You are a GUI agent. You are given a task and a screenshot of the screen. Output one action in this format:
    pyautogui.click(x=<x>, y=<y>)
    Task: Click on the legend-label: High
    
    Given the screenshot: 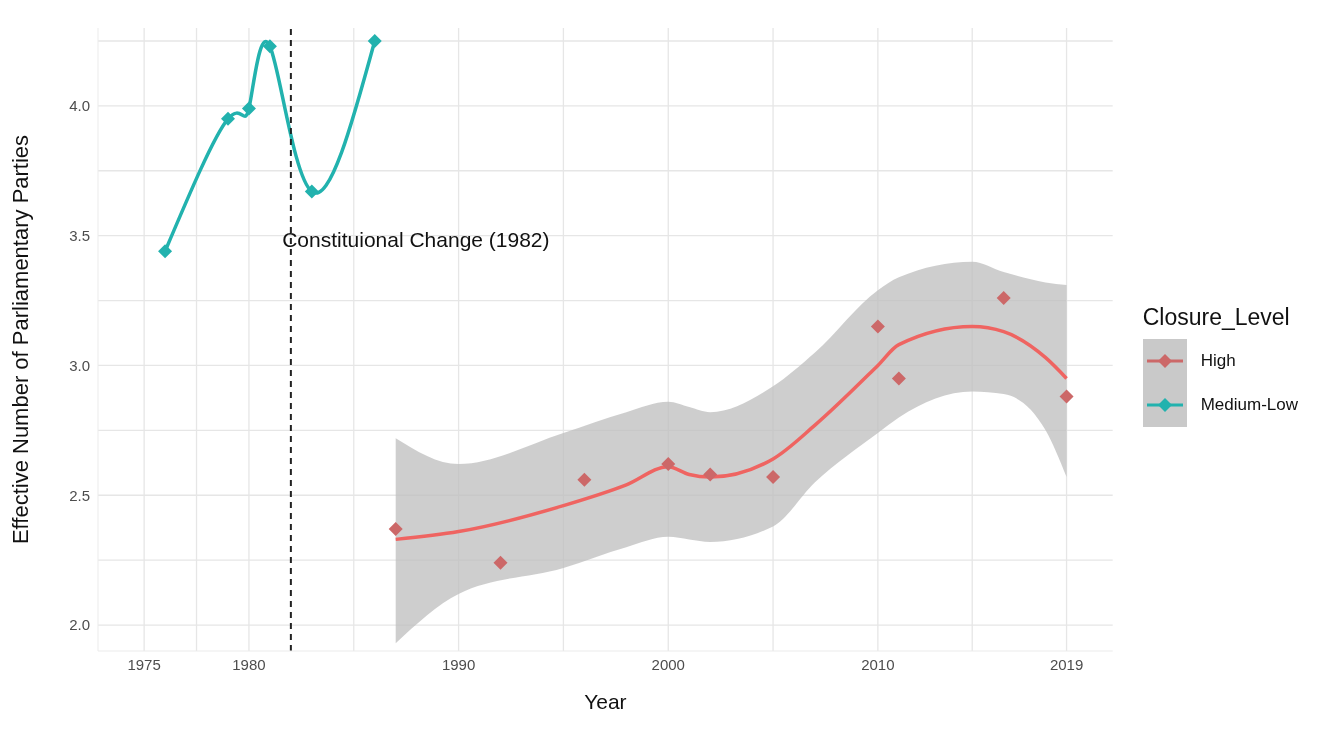 What is the action you would take?
    pyautogui.click(x=1218, y=361)
    